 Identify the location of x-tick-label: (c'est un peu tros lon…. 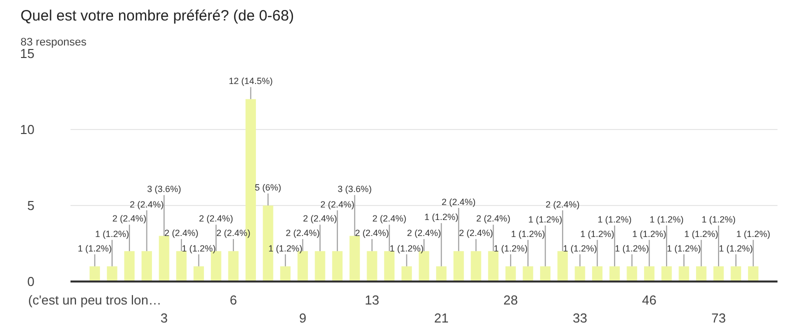
(95, 300).